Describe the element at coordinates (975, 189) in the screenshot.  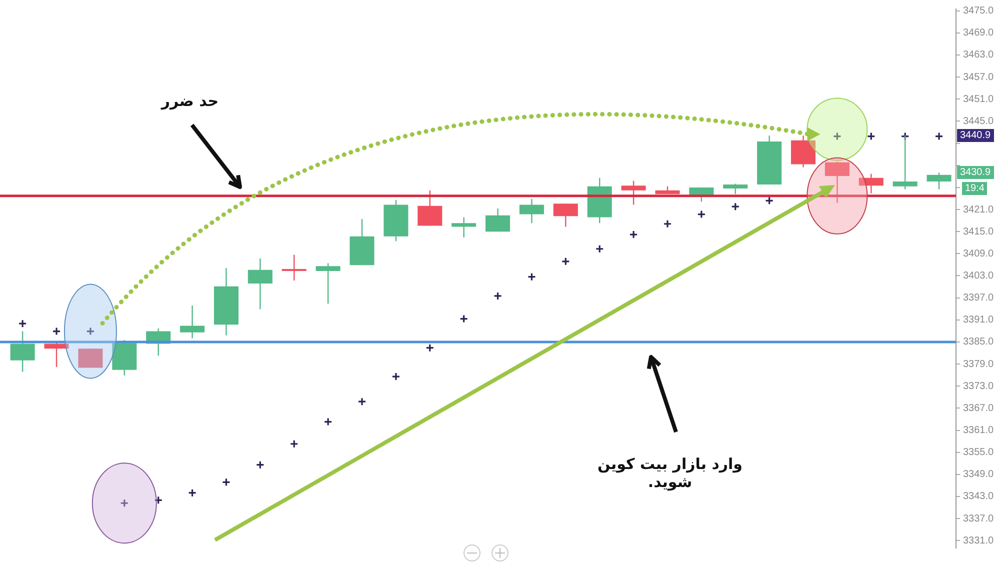
I see `text: 19:4` at that location.